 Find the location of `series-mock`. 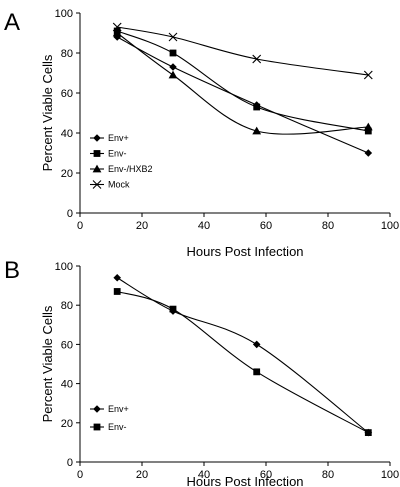

series-mock is located at coordinates (242, 51).